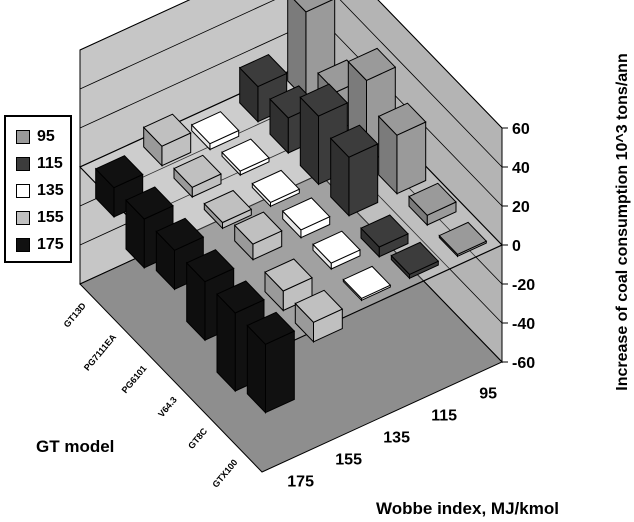 This screenshot has width=634, height=522. I want to click on bar-135-GT8C, so click(336, 250).